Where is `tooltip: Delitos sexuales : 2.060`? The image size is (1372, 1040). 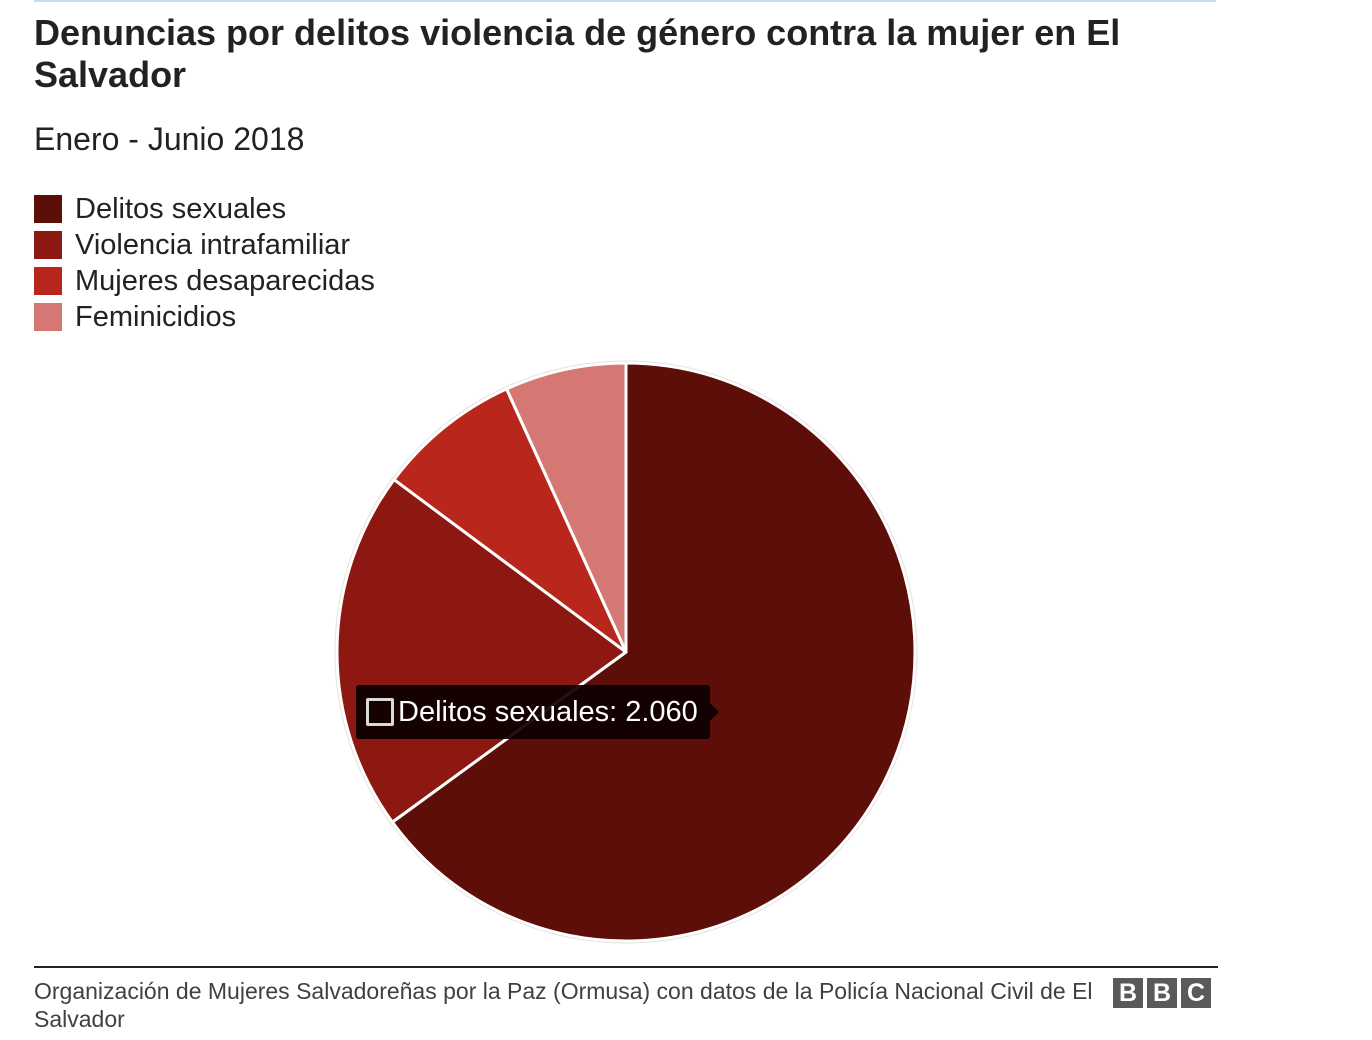
tooltip: Delitos sexuales : 2.060 is located at coordinates (537, 712).